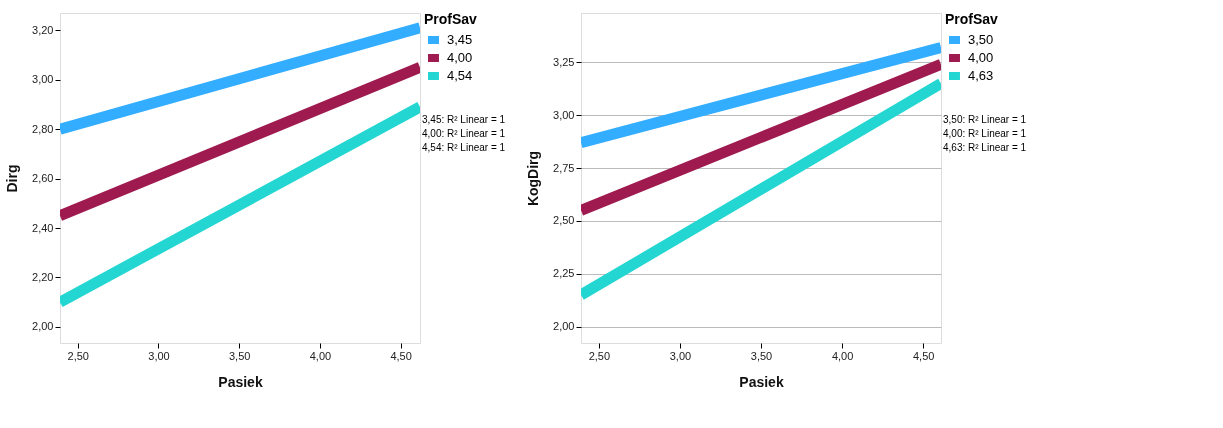 This screenshot has height=428, width=1223. What do you see at coordinates (533, 178) in the screenshot?
I see `y-axis-title: KogDirg` at bounding box center [533, 178].